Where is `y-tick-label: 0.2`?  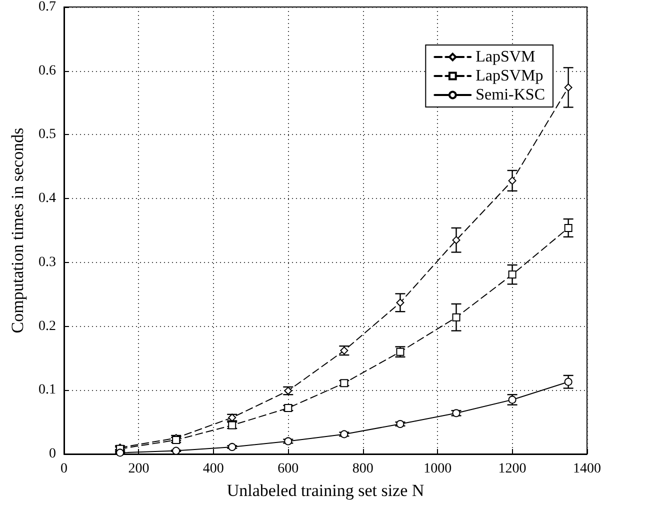
y-tick-label: 0.2 is located at coordinates (47, 326).